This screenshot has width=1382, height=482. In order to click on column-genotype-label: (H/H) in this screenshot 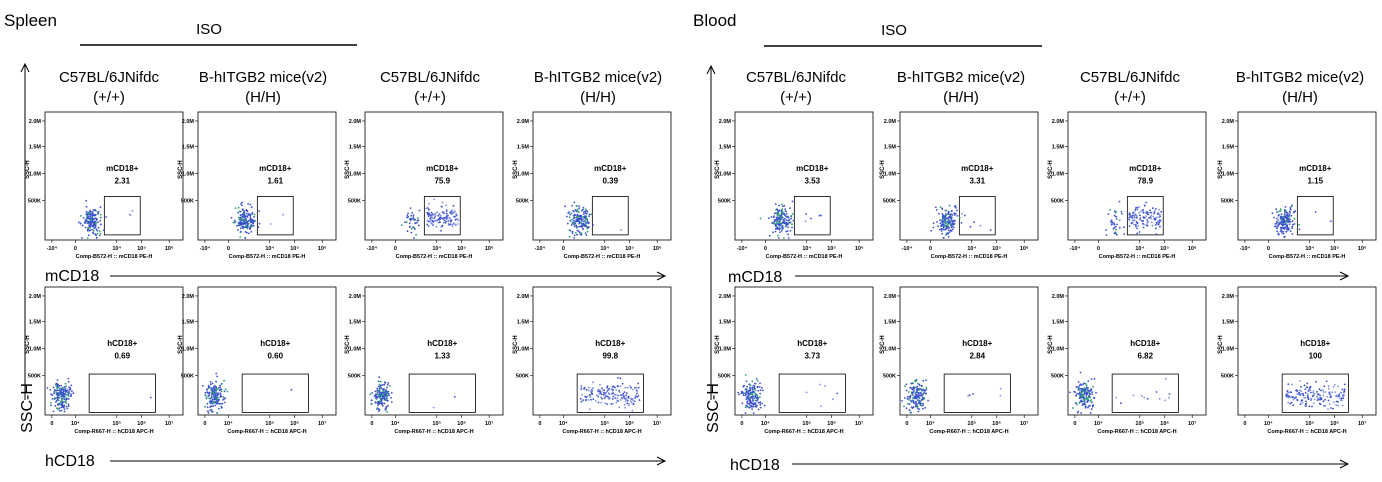, I will do `click(961, 97)`.